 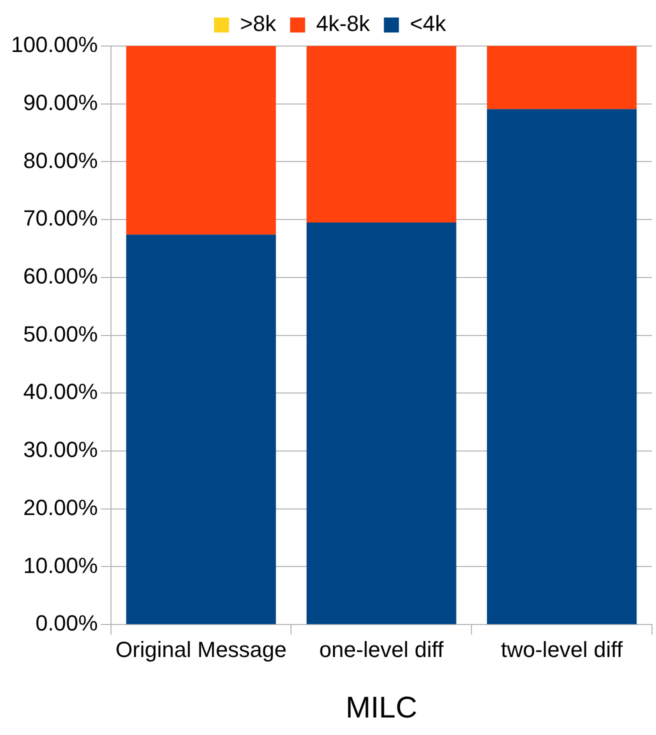 I want to click on x-axis-title: MILC, so click(x=382, y=707).